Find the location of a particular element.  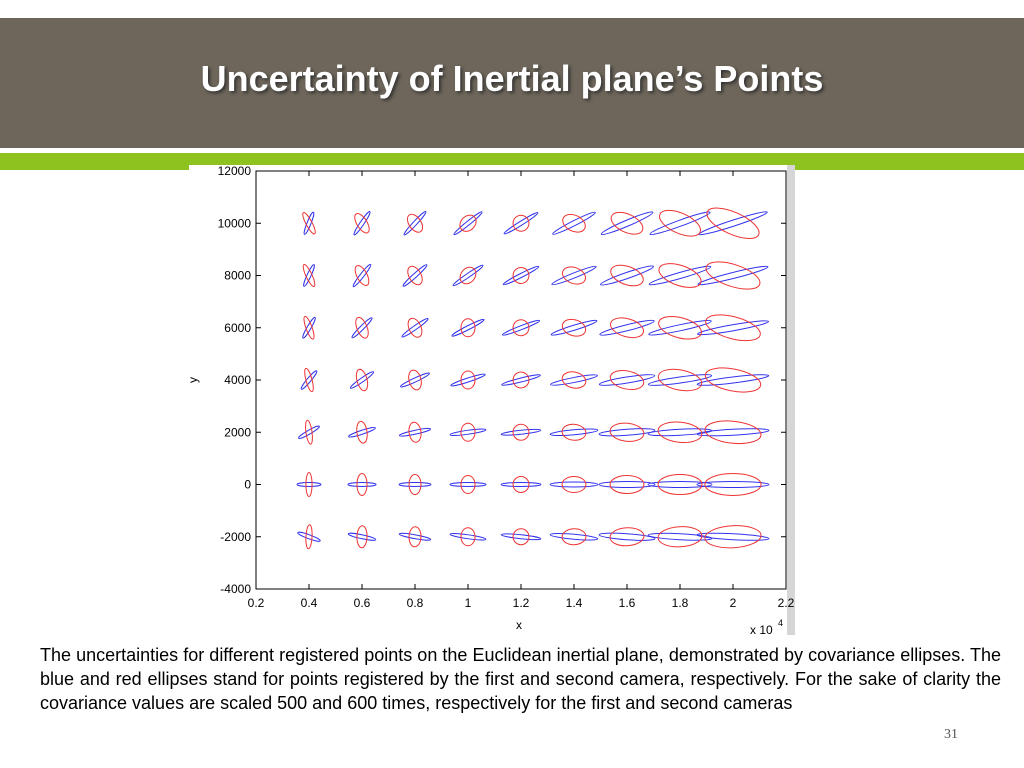

slide-title: Uncertainty of Inertial plane’s Points is located at coordinates (512, 78).